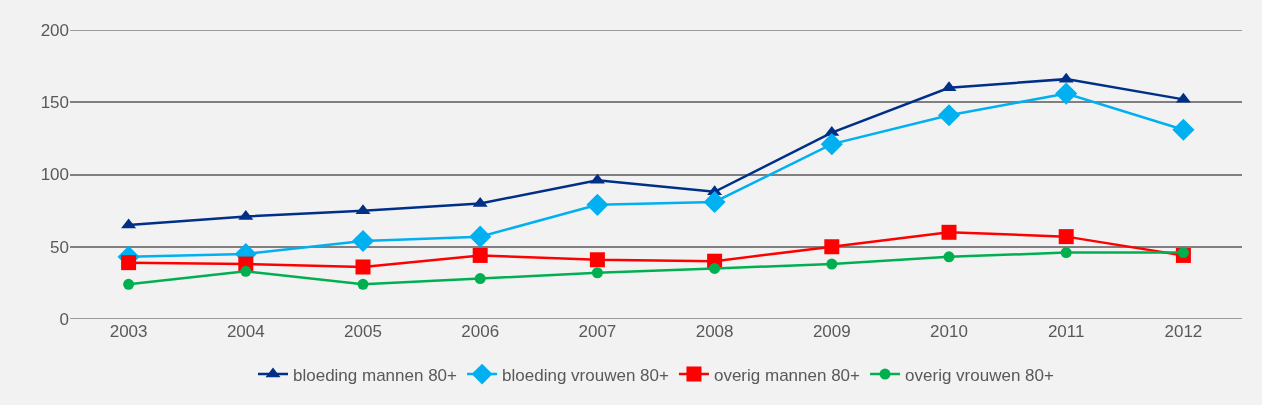 This screenshot has width=1262, height=405. I want to click on x-tick-label: 2005, so click(363, 331).